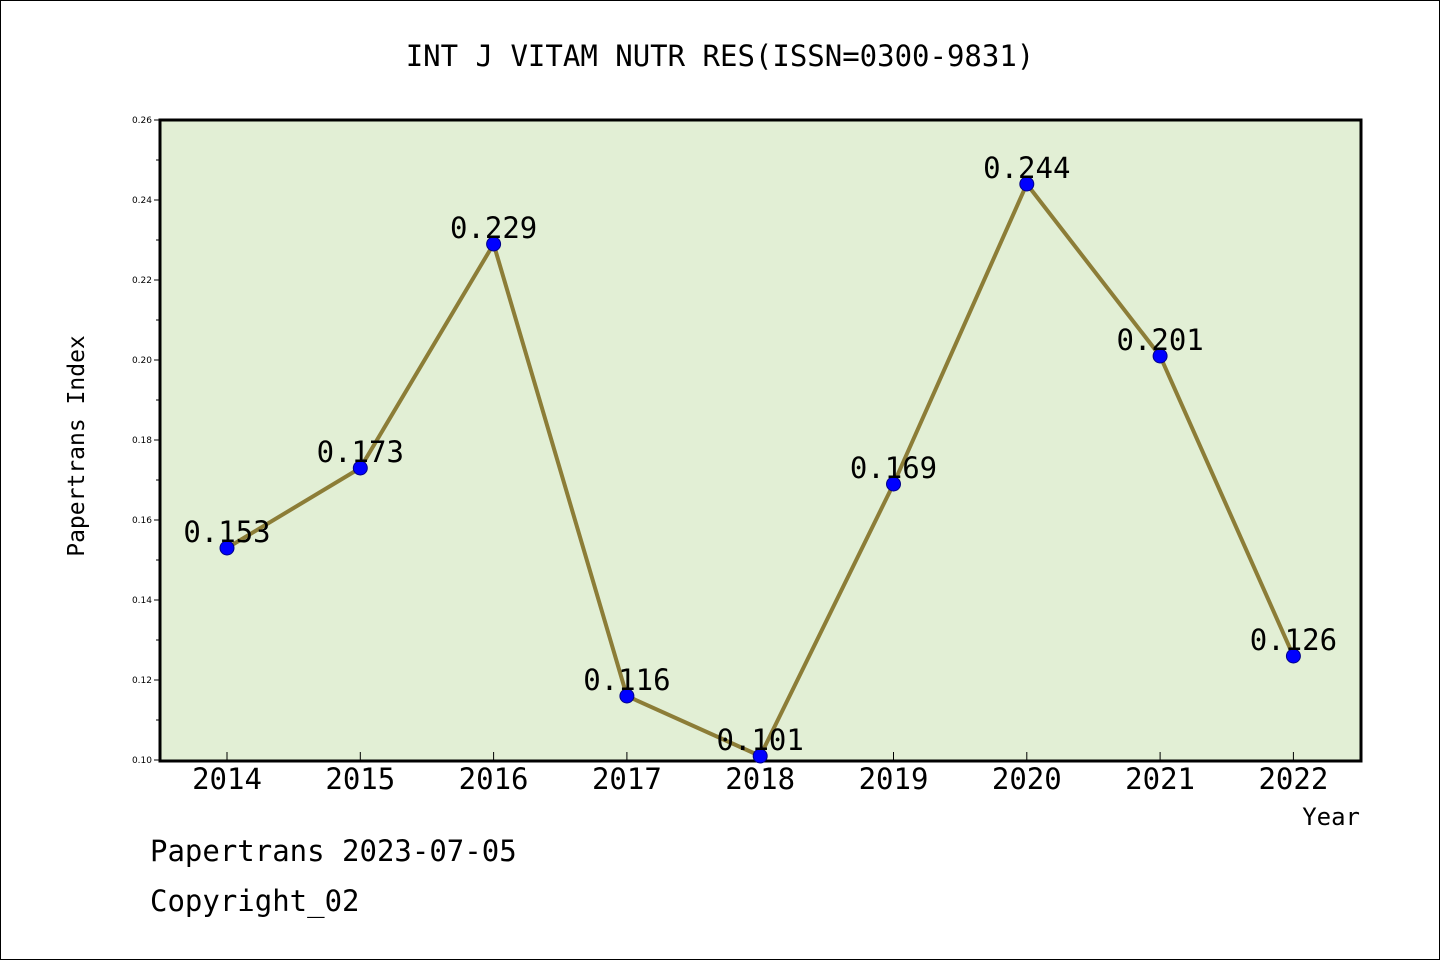 Image resolution: width=1440 pixels, height=960 pixels. Describe the element at coordinates (1026, 168) in the screenshot. I see `data-label: 0.244` at that location.